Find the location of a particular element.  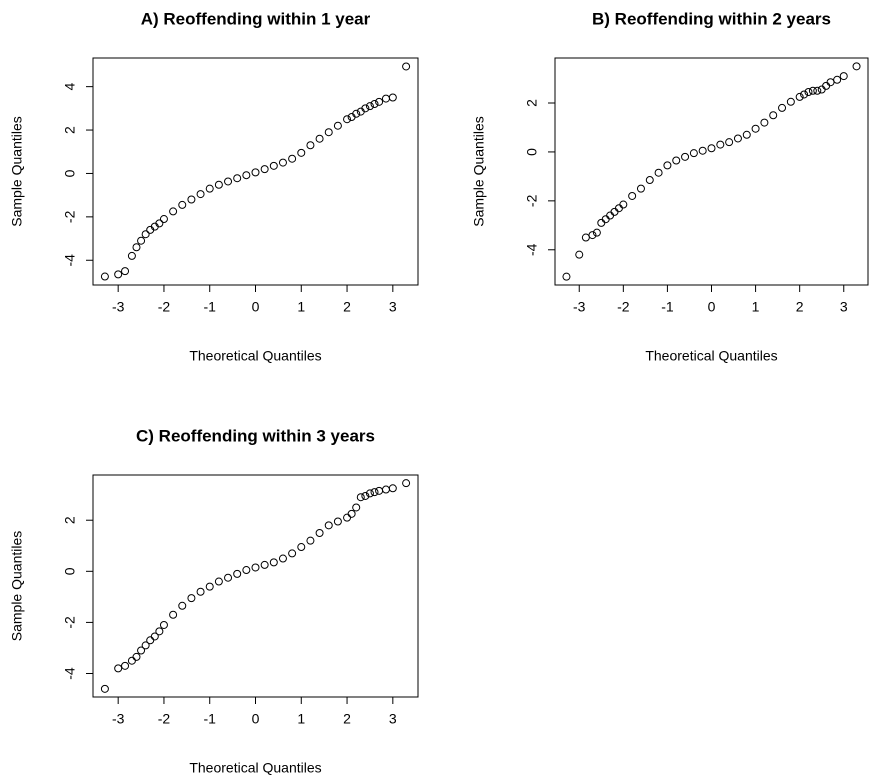

x-tick-label: 0 is located at coordinates (256, 307).